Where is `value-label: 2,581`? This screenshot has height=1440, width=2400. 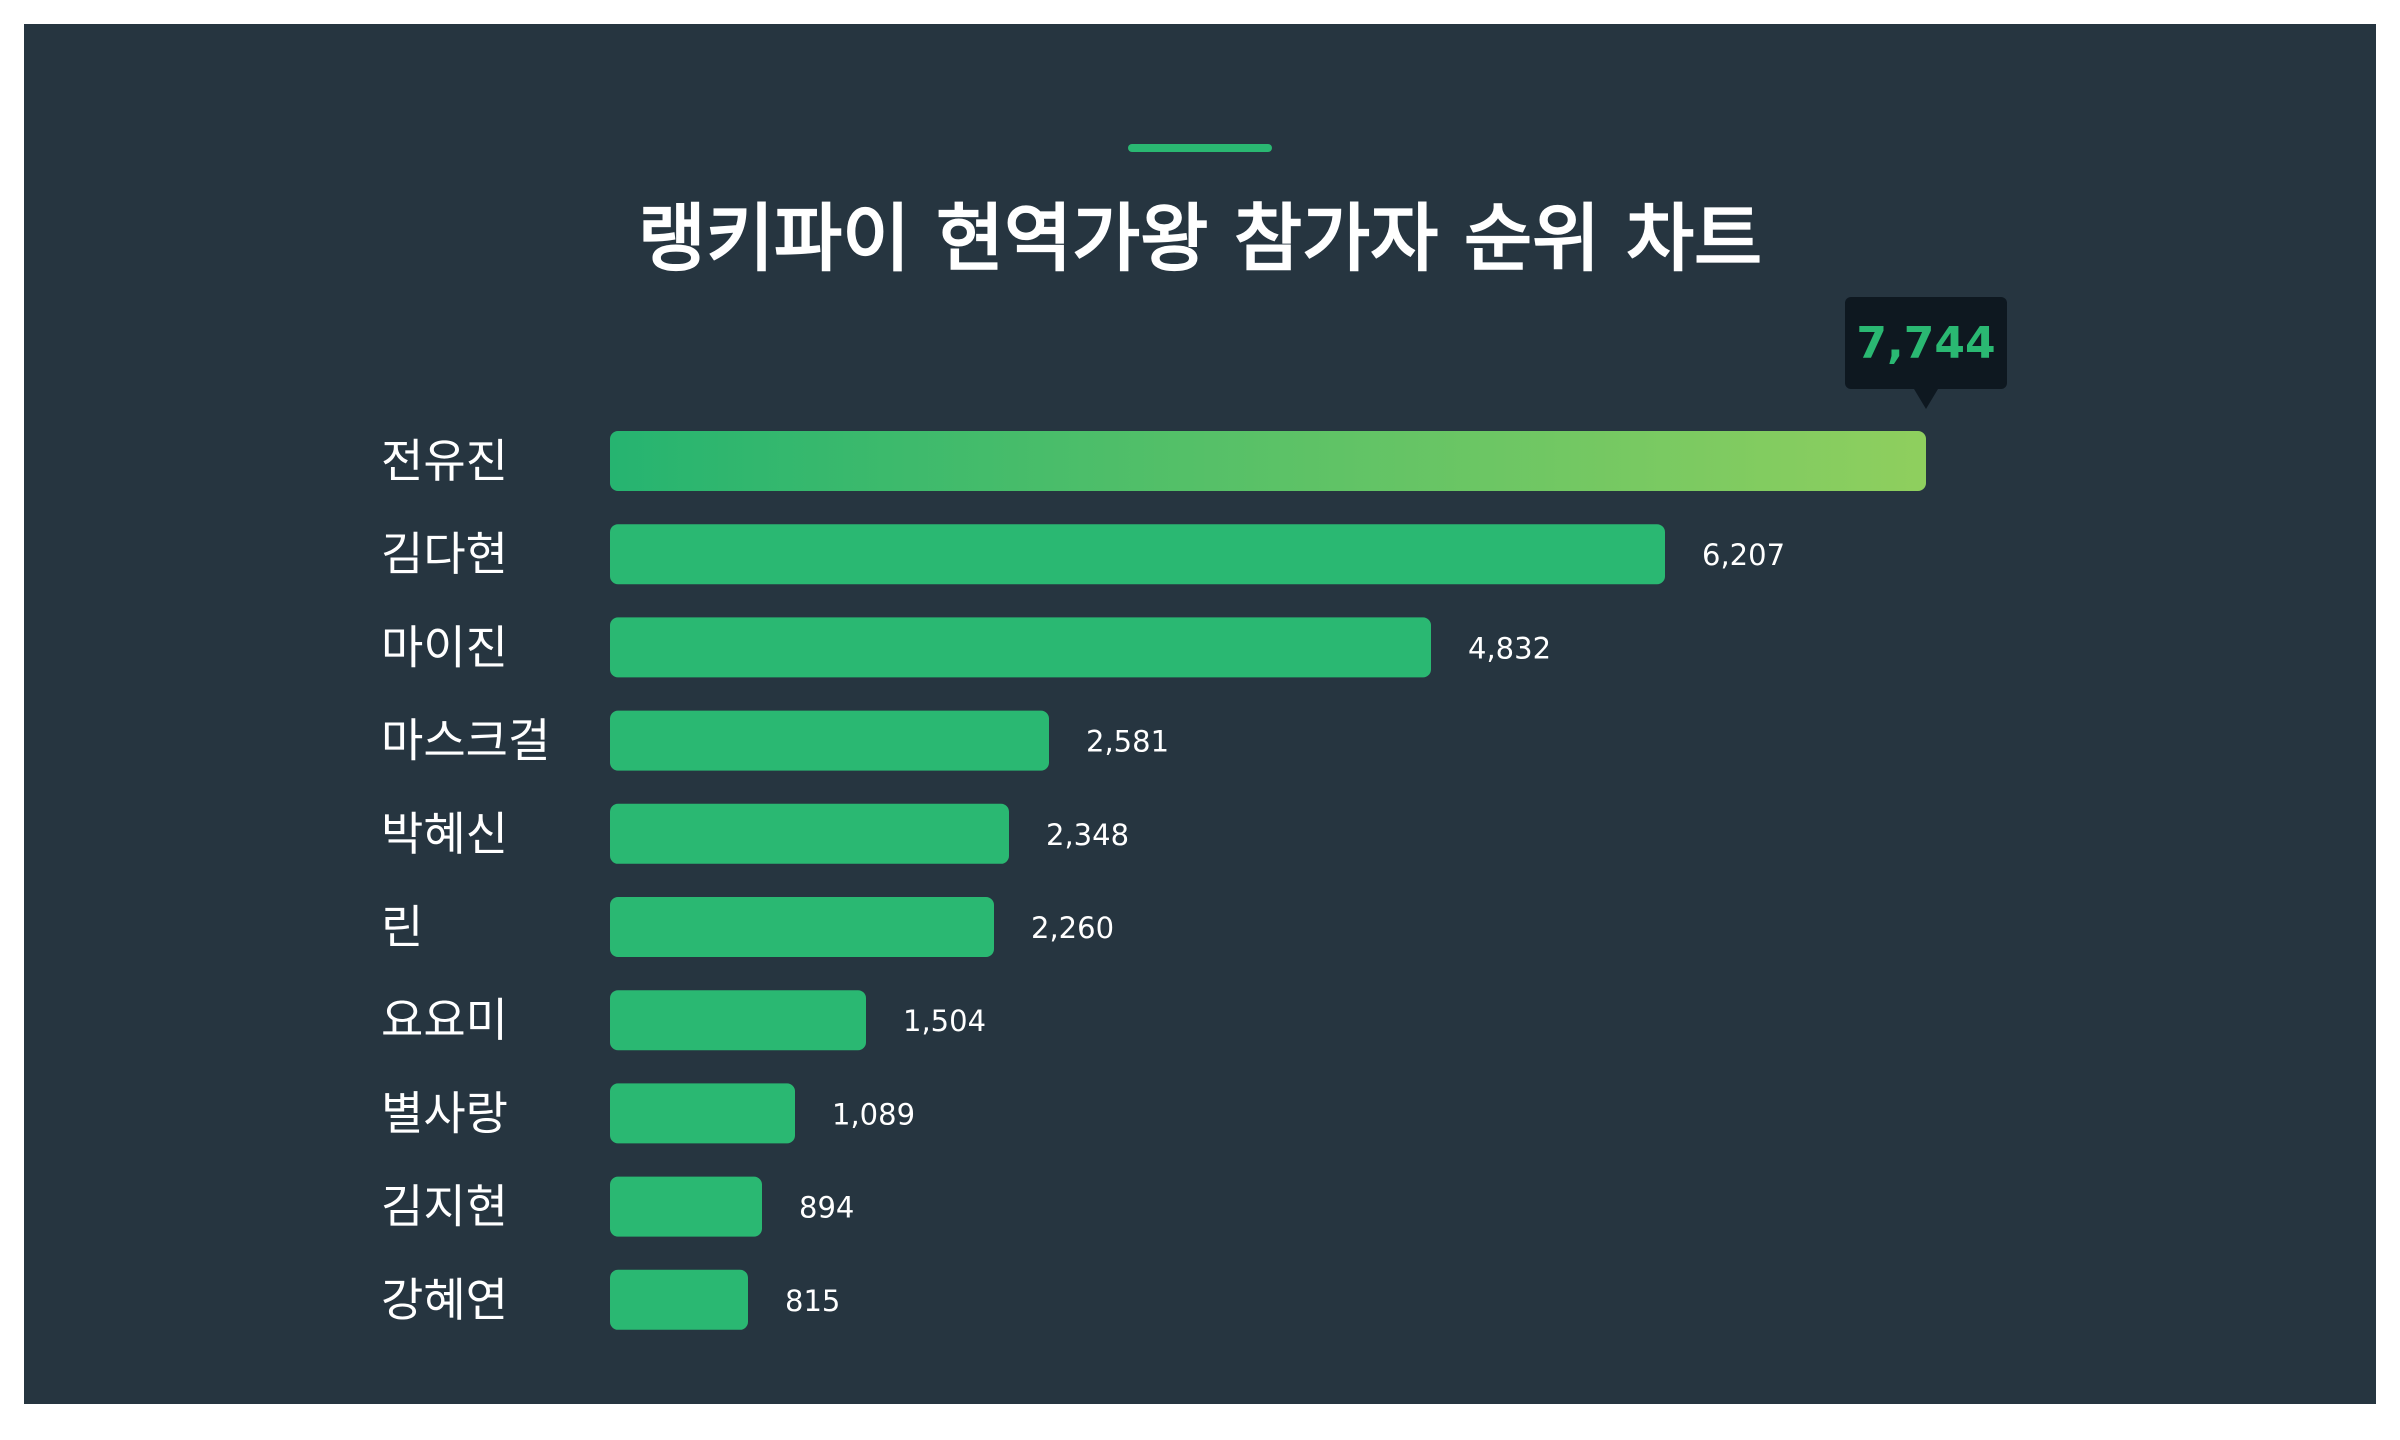 value-label: 2,581 is located at coordinates (1127, 742).